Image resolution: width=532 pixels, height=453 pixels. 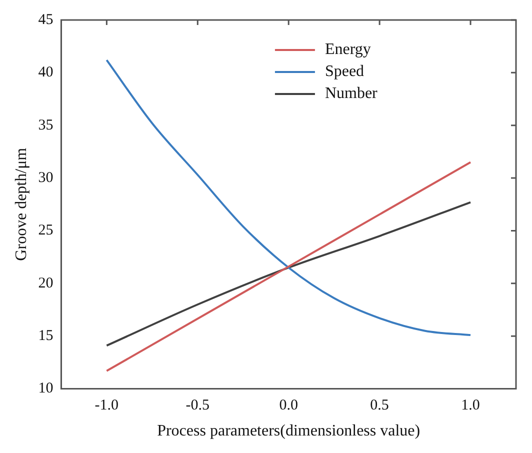 What do you see at coordinates (288, 406) in the screenshot?
I see `x-tick-label: 0.0` at bounding box center [288, 406].